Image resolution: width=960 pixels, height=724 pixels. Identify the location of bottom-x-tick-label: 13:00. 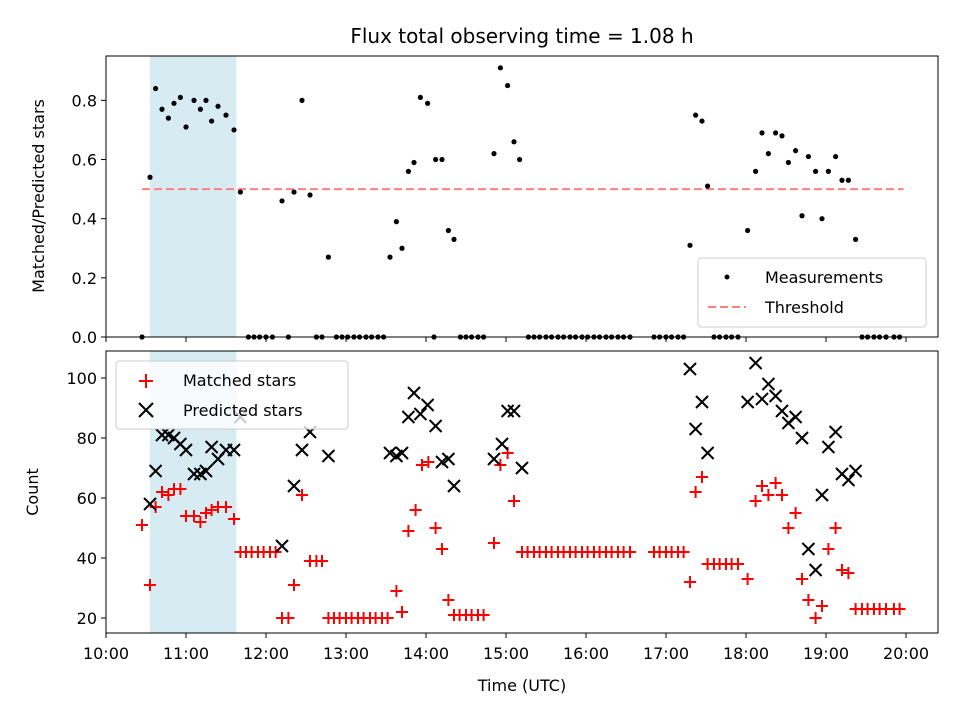
(346, 653).